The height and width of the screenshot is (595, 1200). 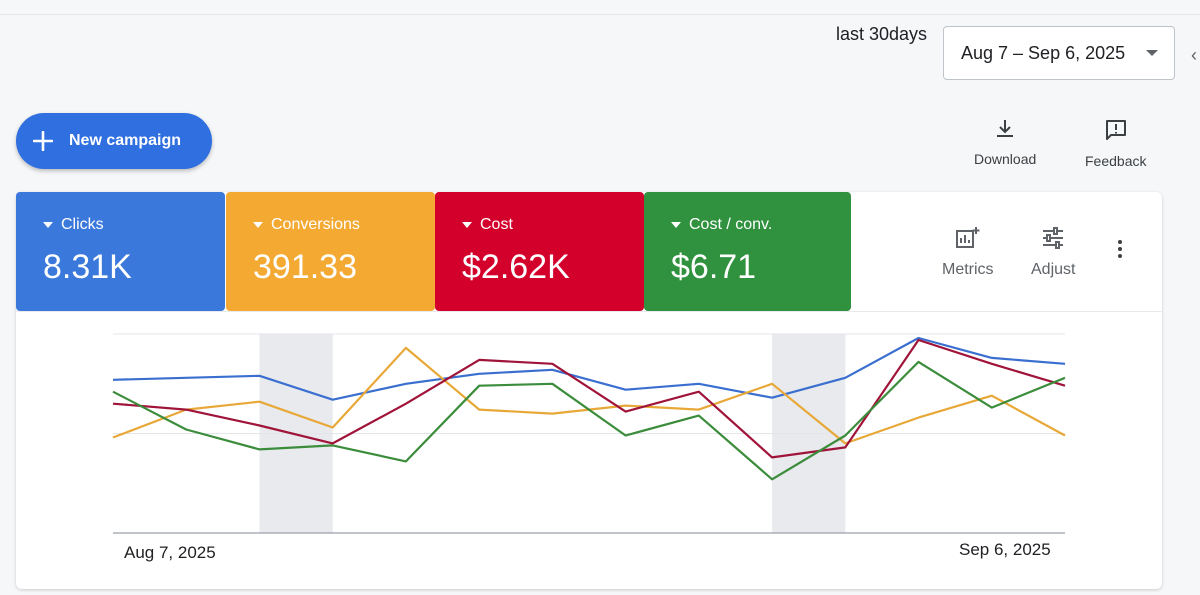 I want to click on scorecard-cost-per-conv: Cost / conv. $6.71, so click(x=747, y=251).